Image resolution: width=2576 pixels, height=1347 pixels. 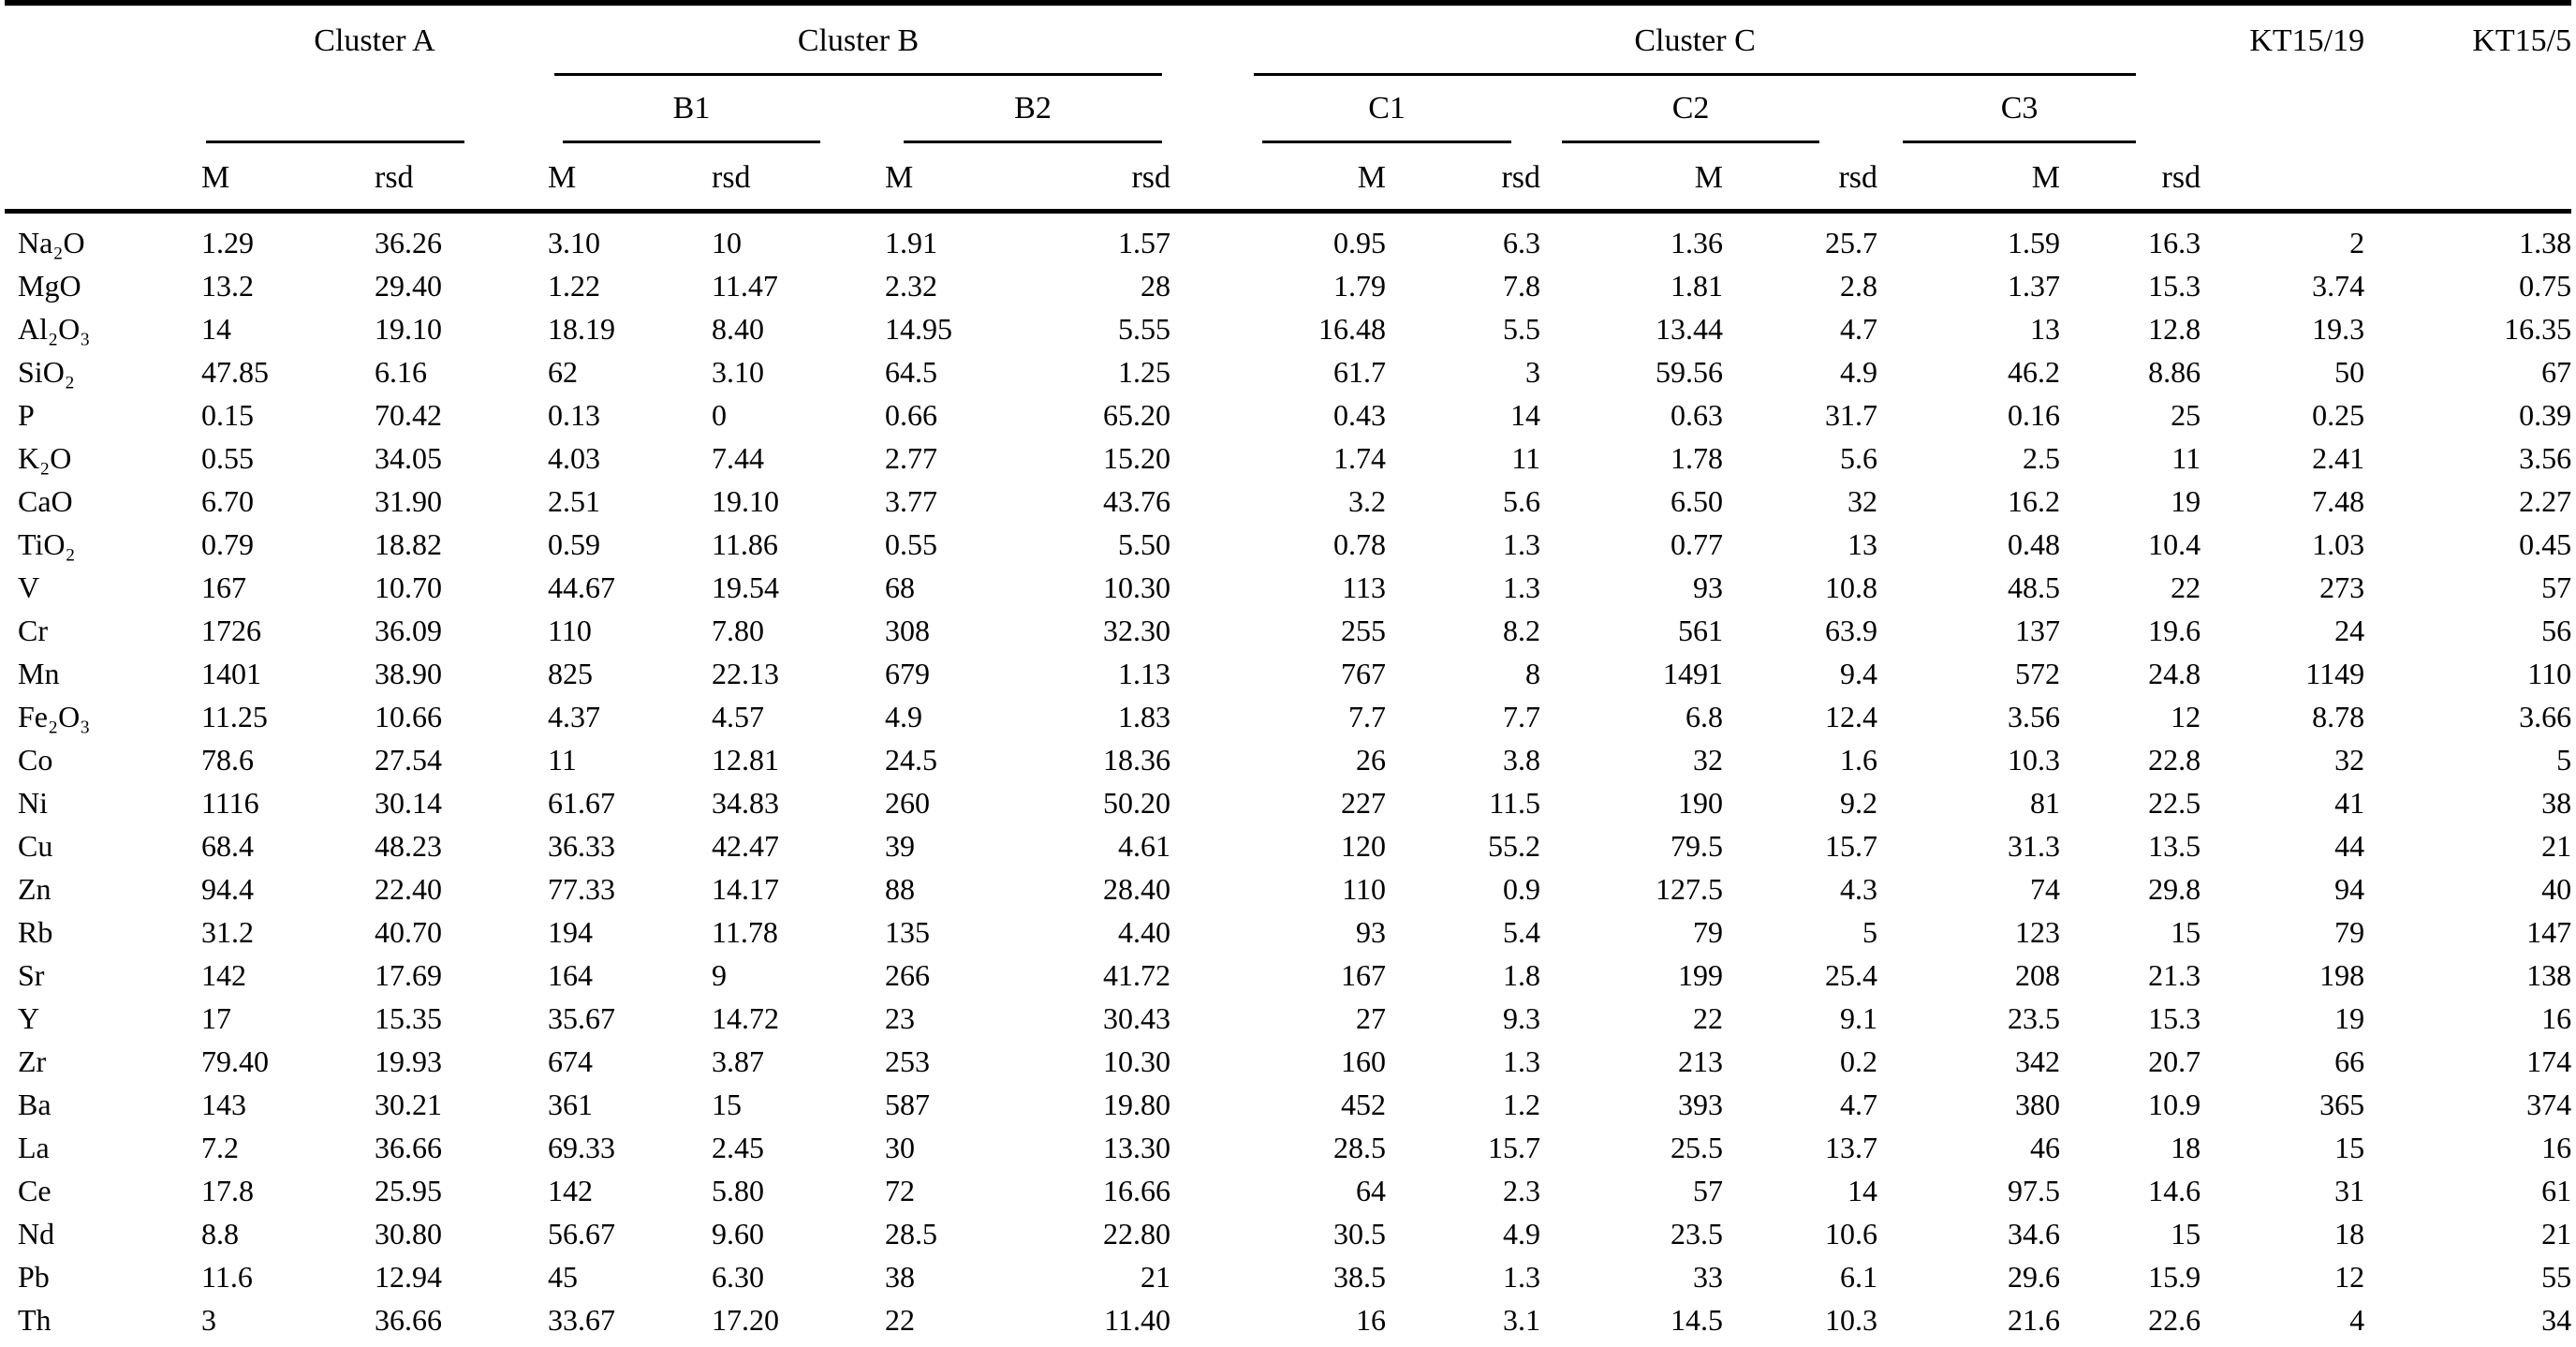 I want to click on value-cell: 6.1, so click(x=1859, y=1277).